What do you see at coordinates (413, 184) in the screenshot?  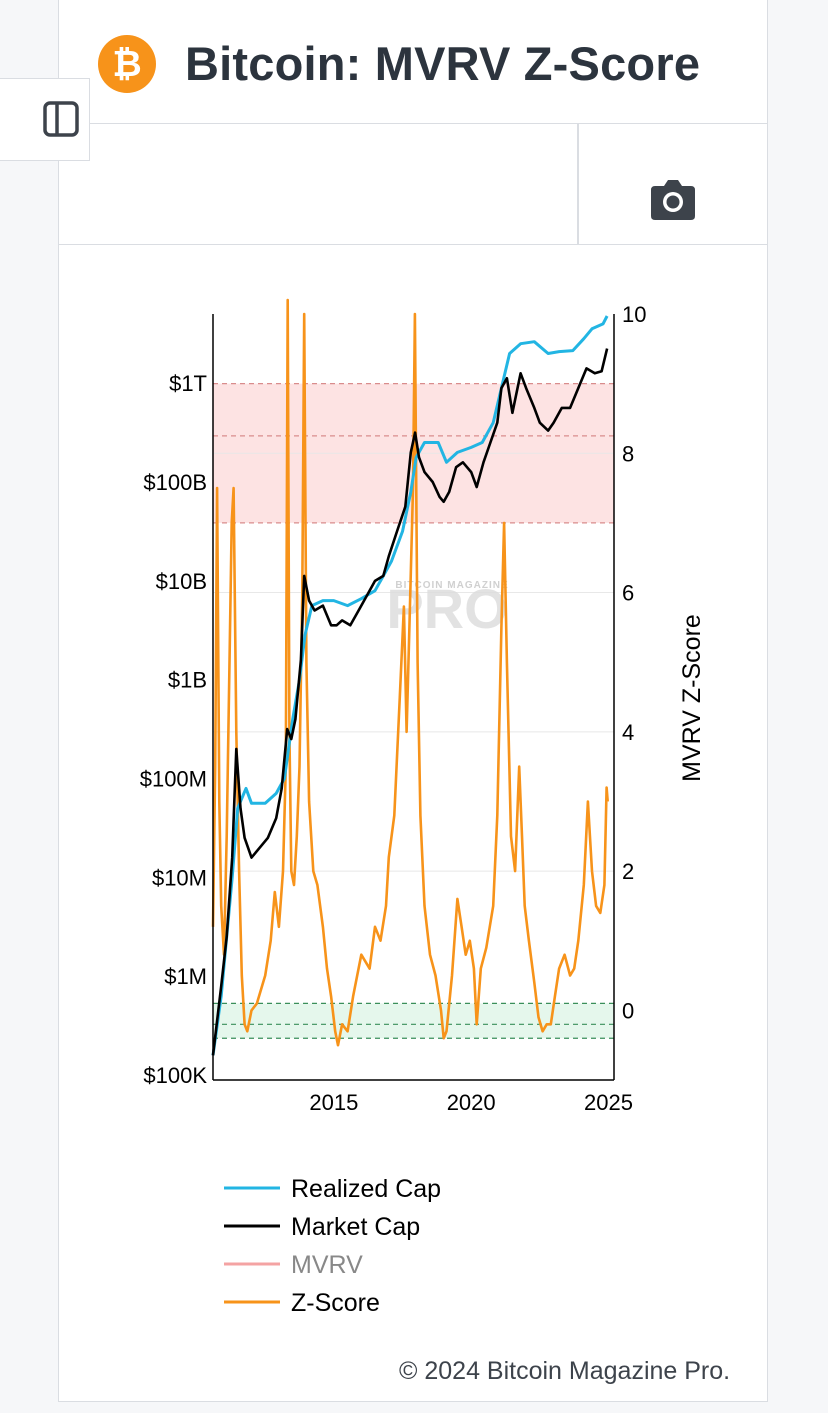 I see `chart-toolbar` at bounding box center [413, 184].